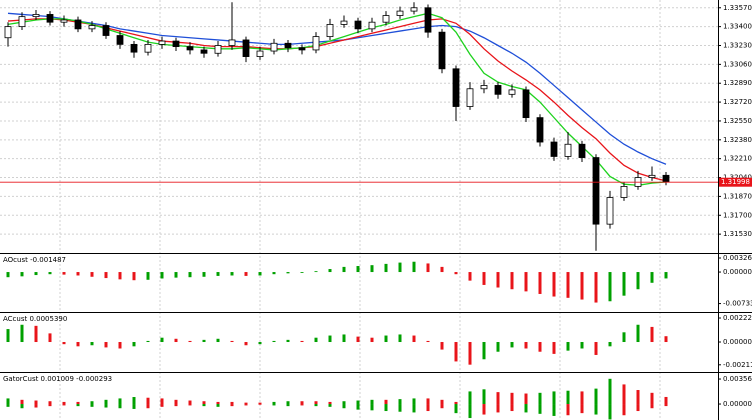 Image resolution: width=752 pixels, height=420 pixels. Describe the element at coordinates (737, 178) in the screenshot. I see `y-tick-label: 1.32040` at that location.